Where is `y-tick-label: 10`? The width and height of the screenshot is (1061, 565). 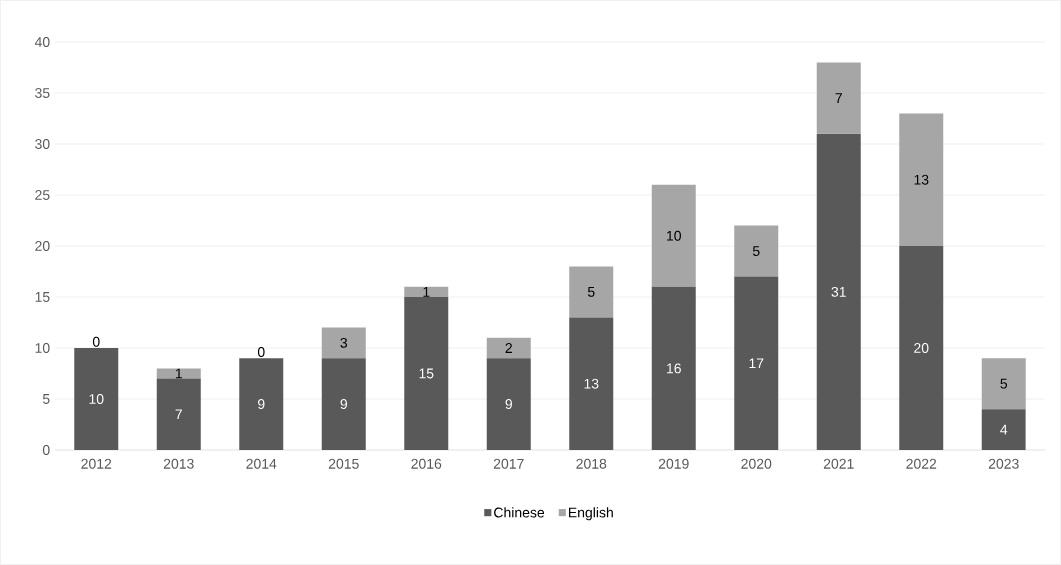 y-tick-label: 10 is located at coordinates (42, 348).